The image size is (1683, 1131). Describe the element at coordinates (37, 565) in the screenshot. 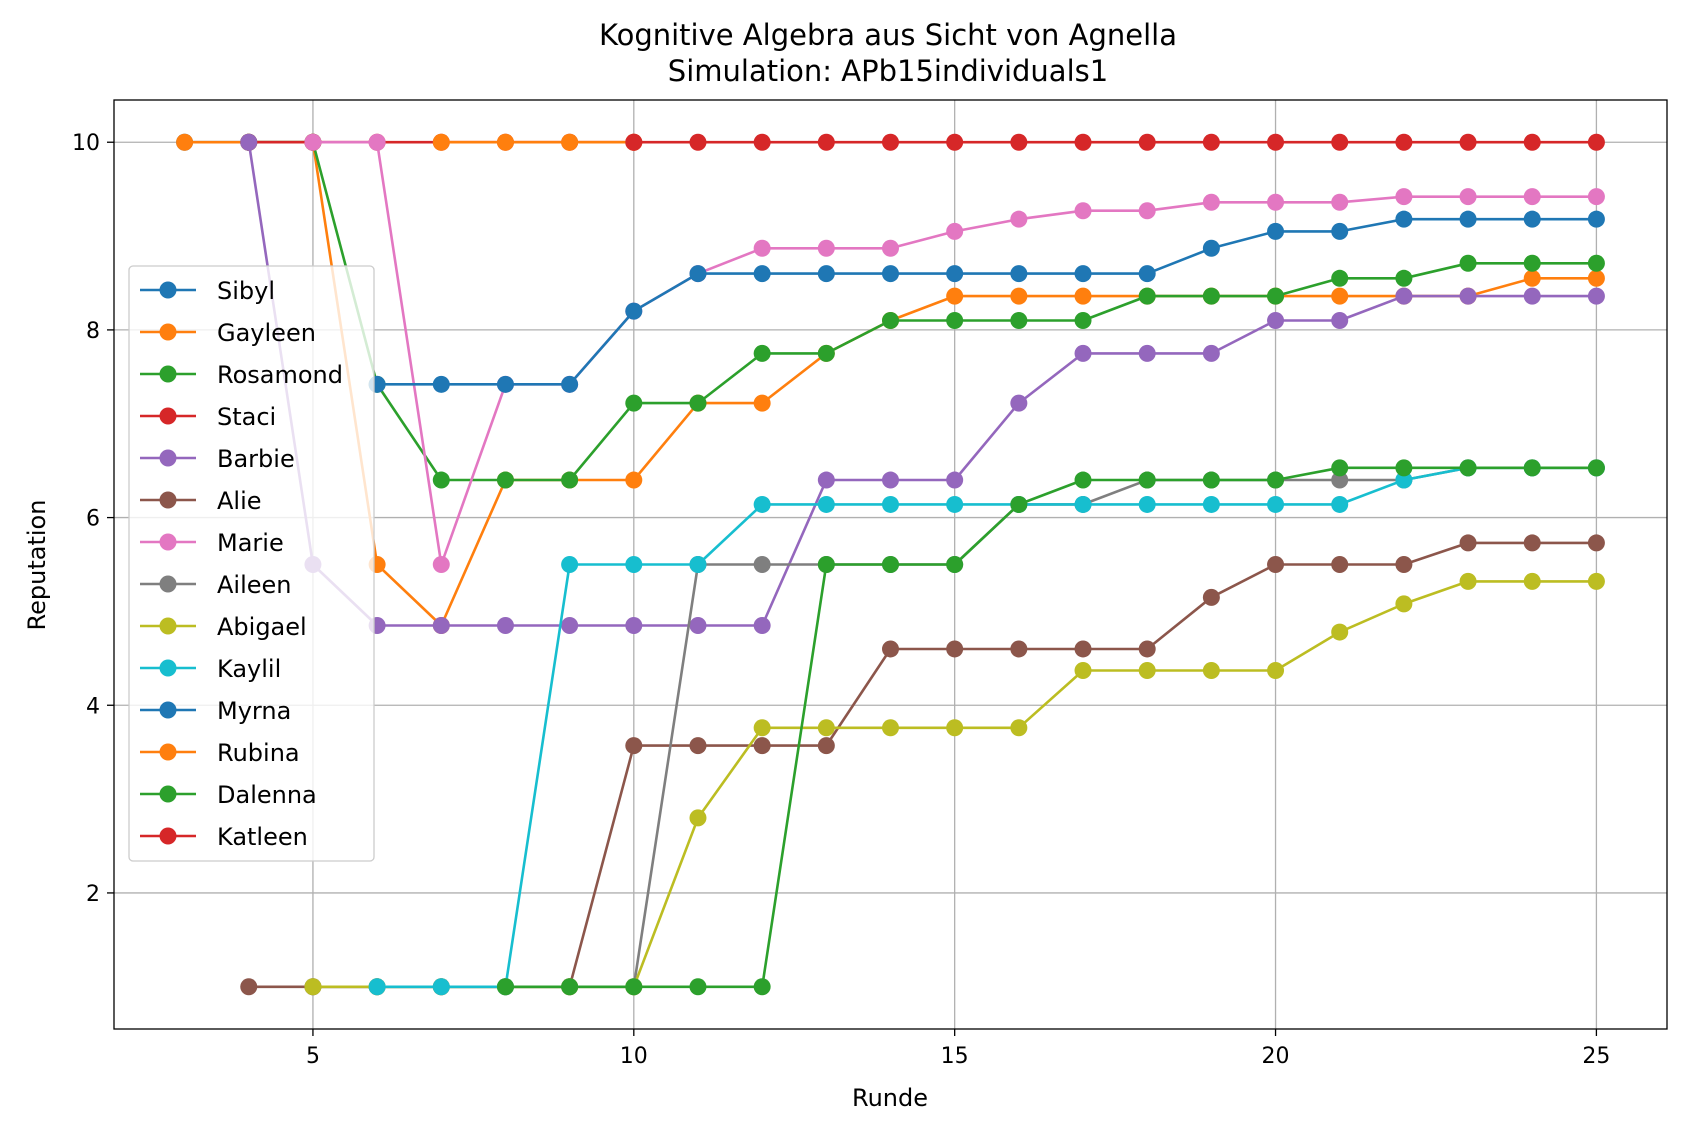

I see `y-axis-label: Reputation` at that location.